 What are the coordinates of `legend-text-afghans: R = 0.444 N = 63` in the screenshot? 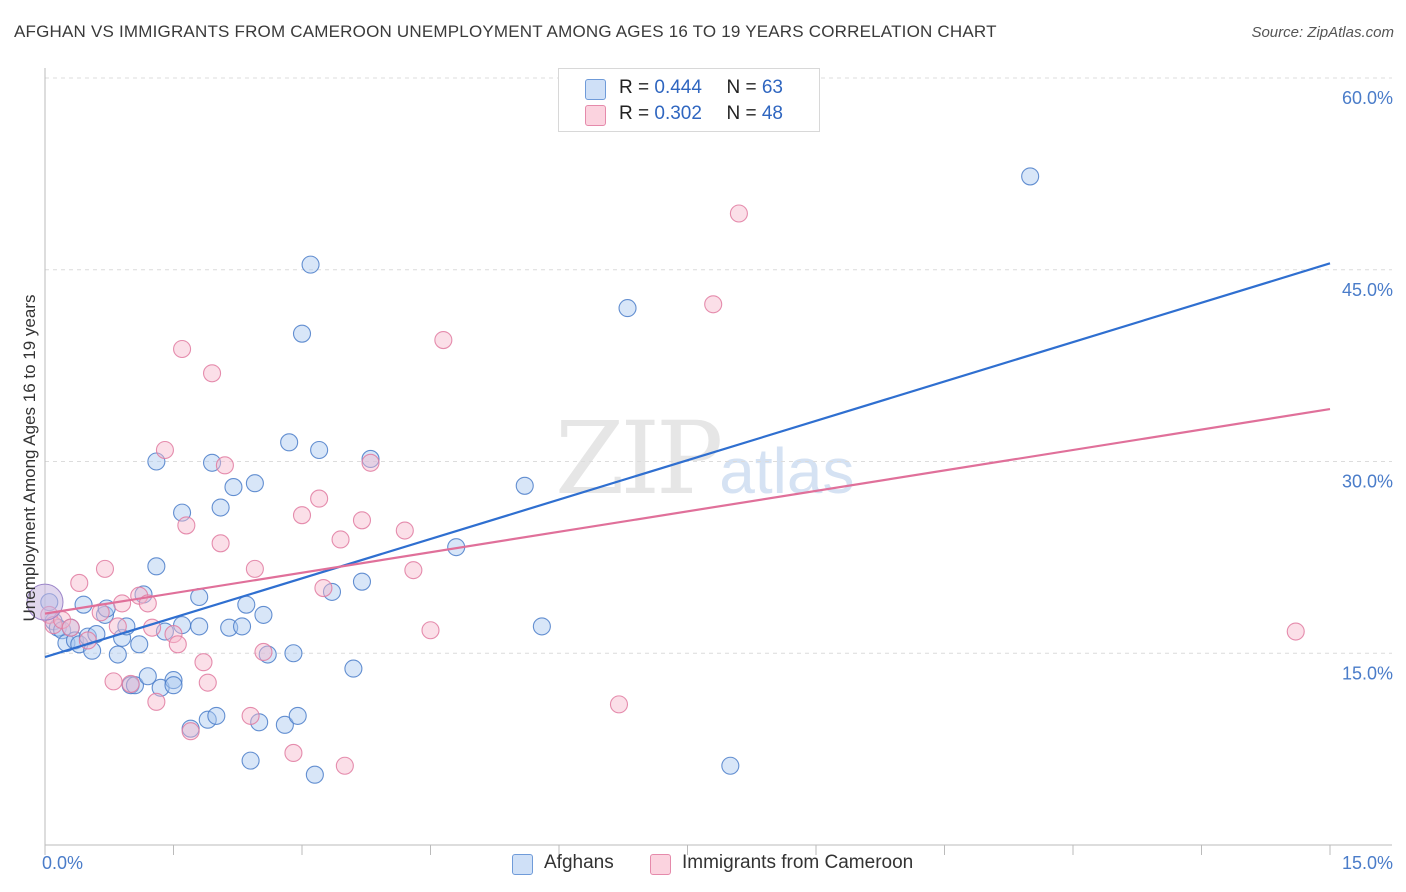 It's located at (701, 88).